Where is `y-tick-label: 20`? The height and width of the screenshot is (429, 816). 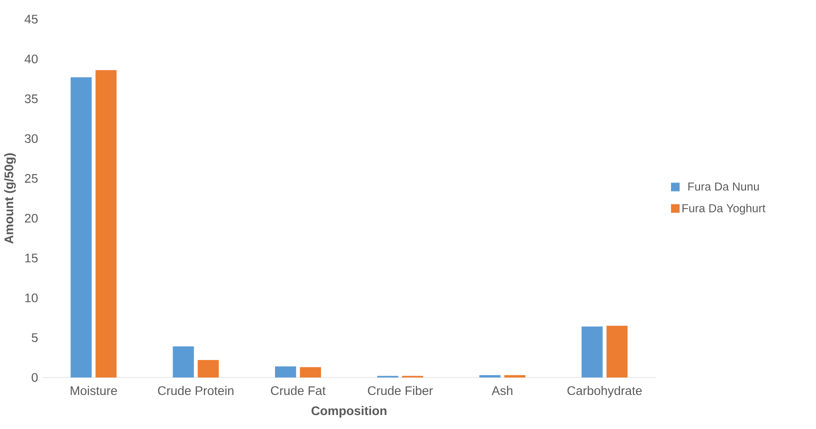
y-tick-label: 20 is located at coordinates (31, 218).